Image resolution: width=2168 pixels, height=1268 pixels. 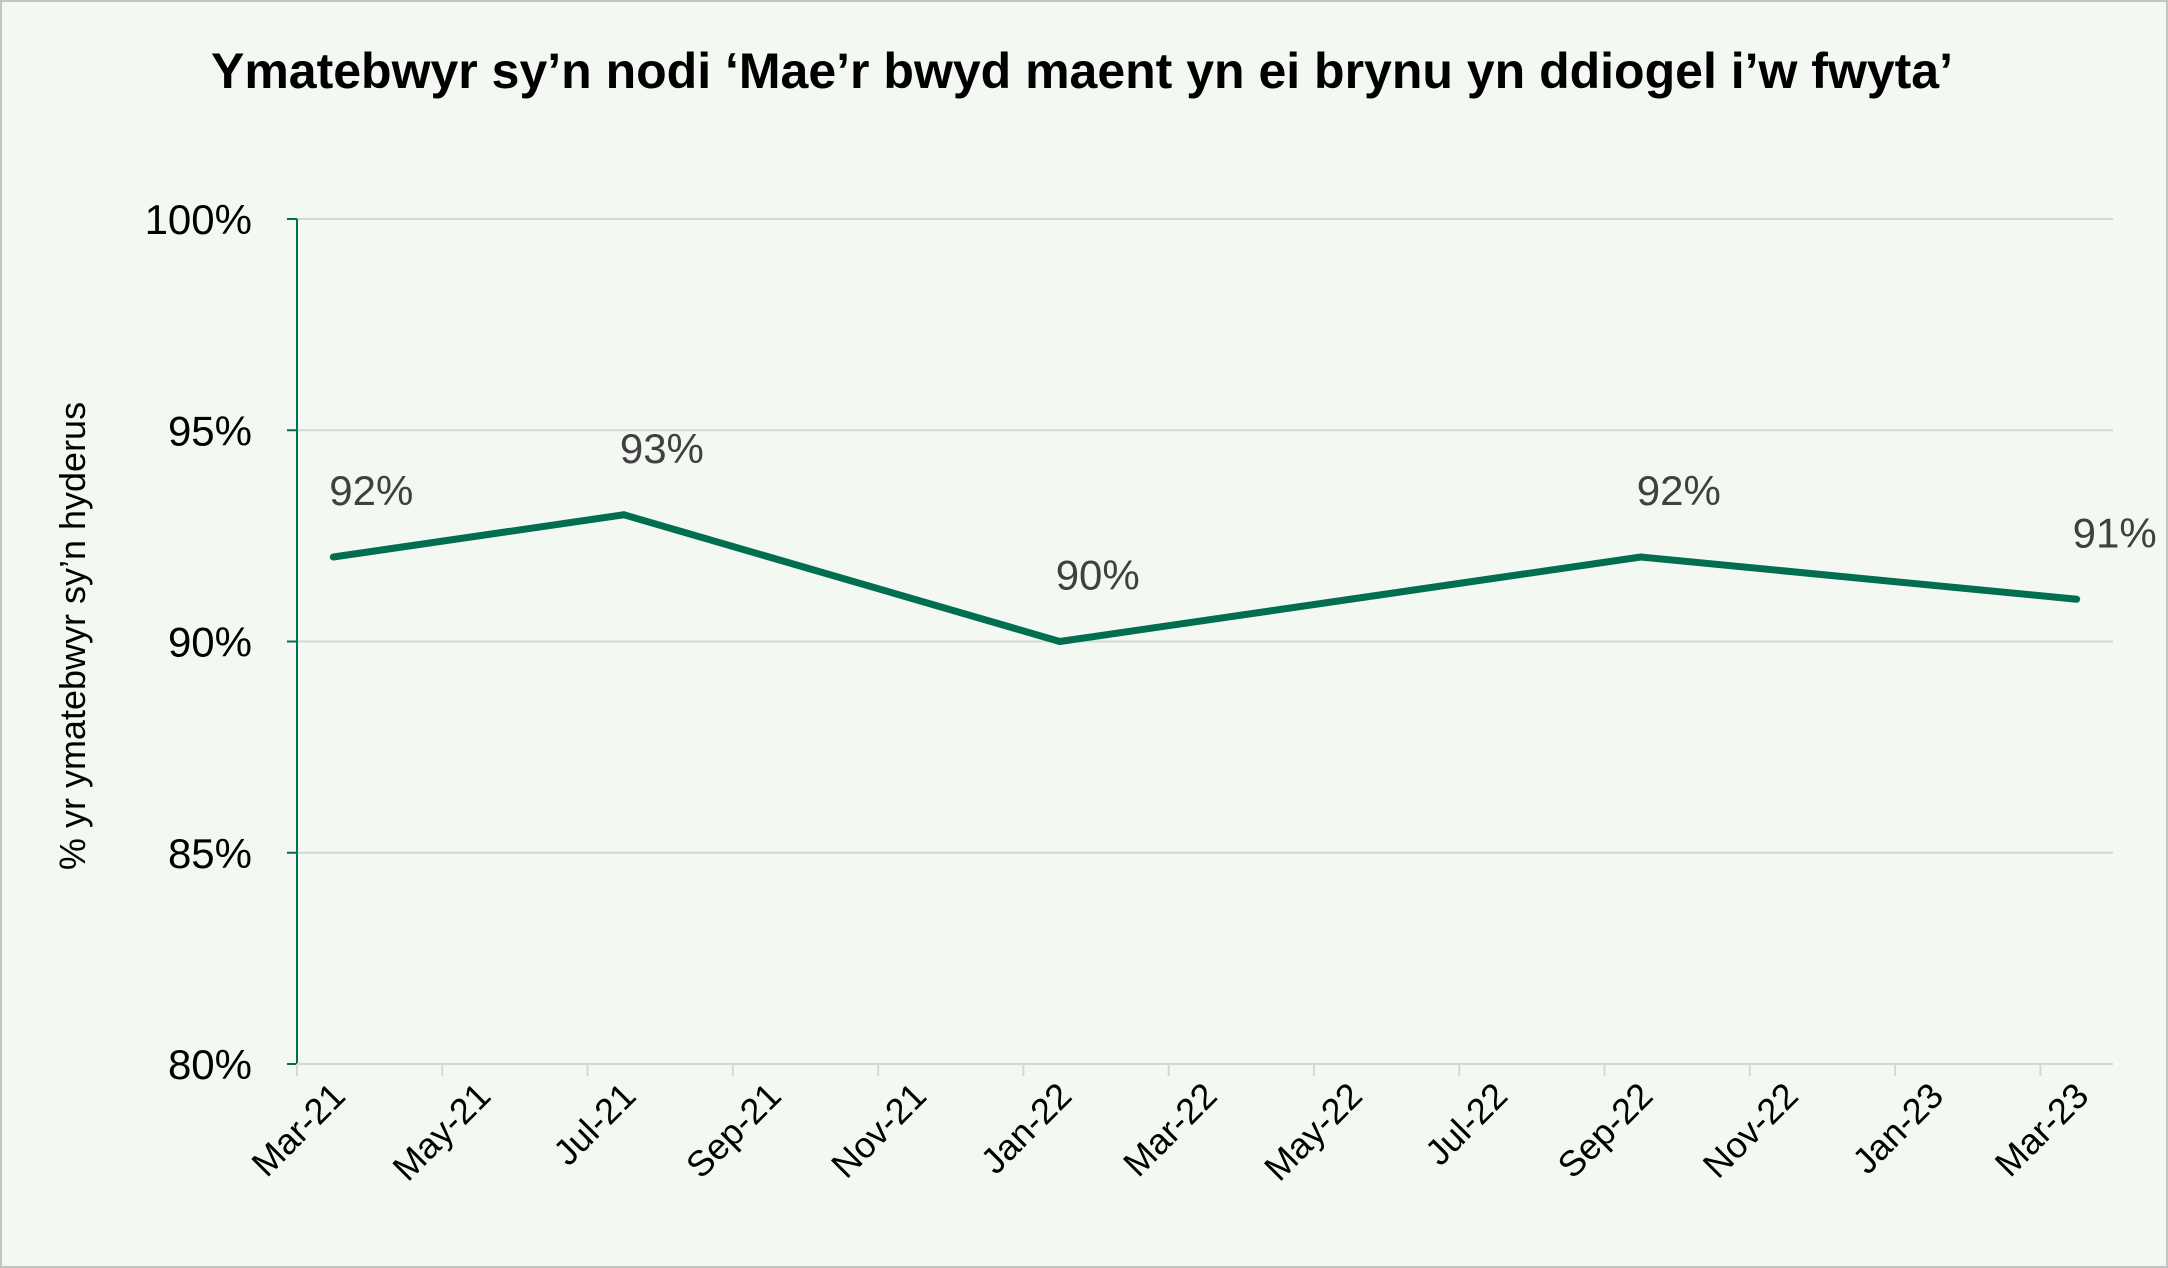 I want to click on data-labels: 92% 93% 90% 92% 91%, so click(x=1242, y=512).